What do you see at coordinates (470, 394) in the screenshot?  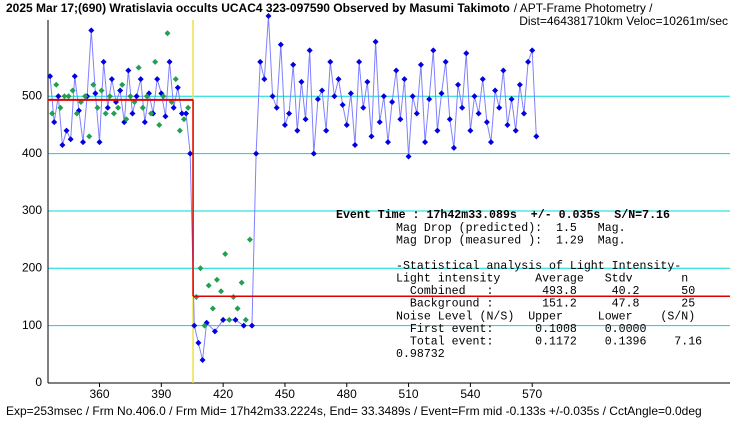 I see `x-tick-label: 540` at bounding box center [470, 394].